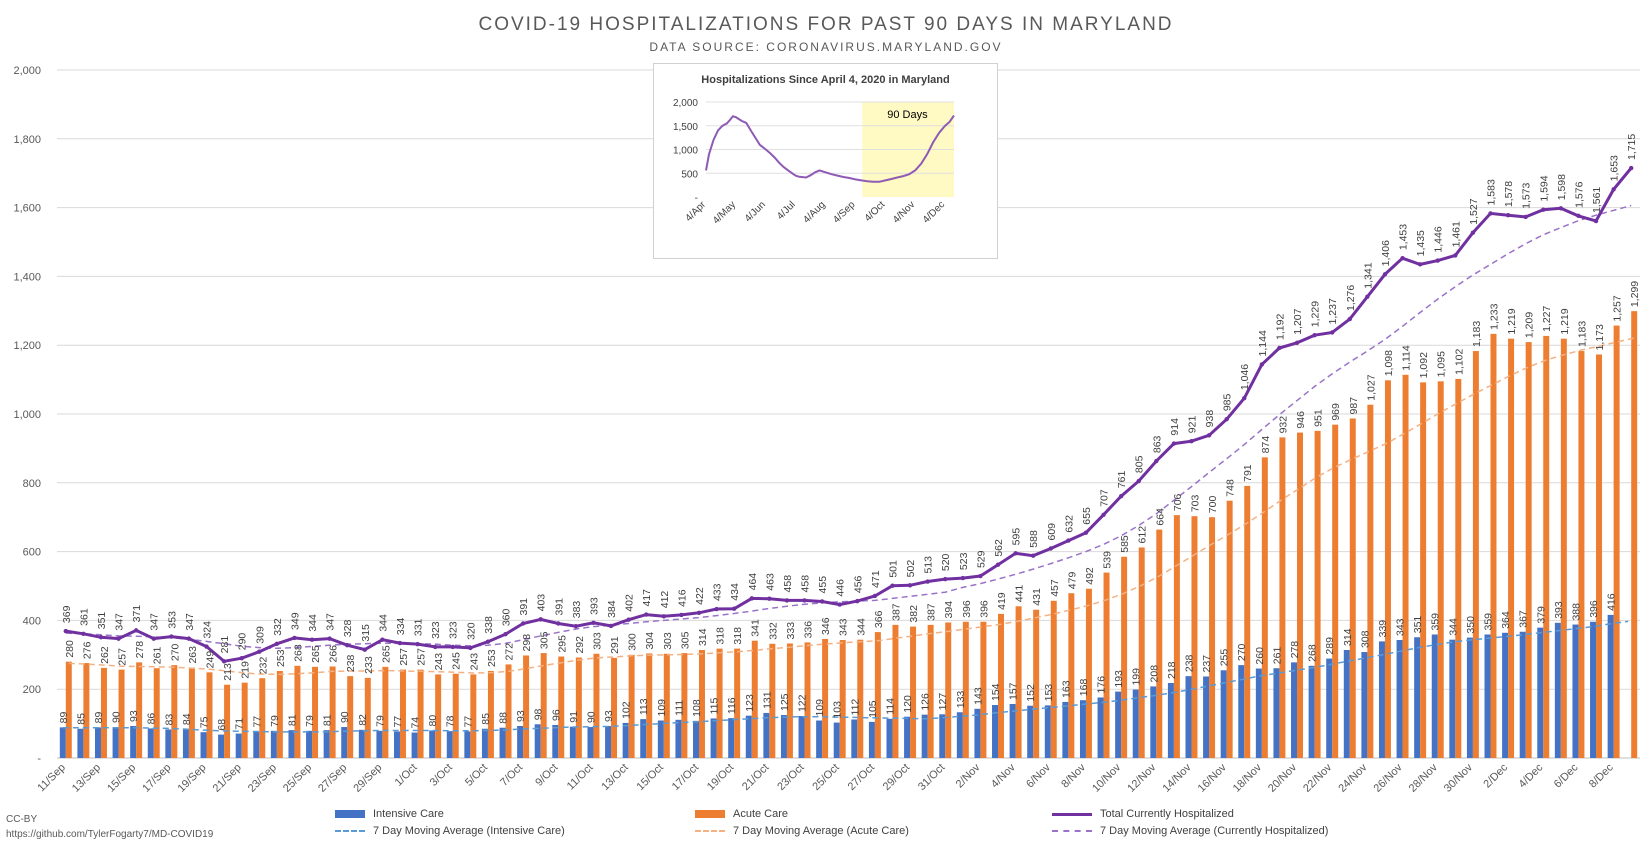 The width and height of the screenshot is (1652, 848). I want to click on data-label-total: 434, so click(735, 592).